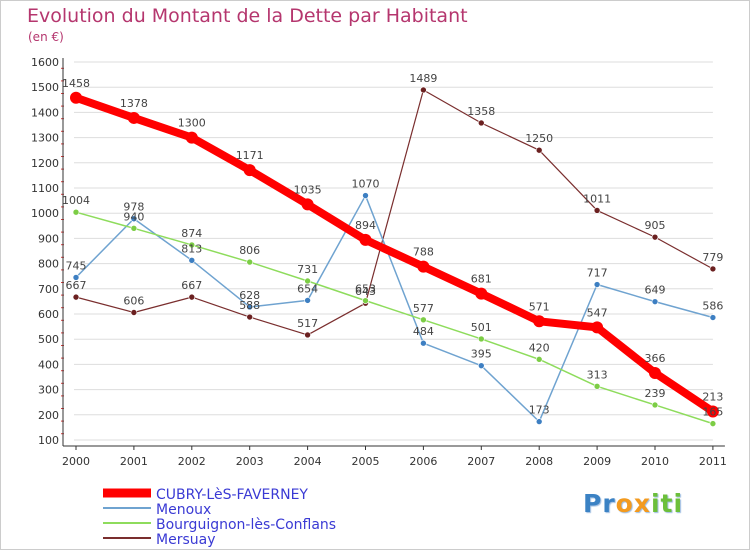 This screenshot has height=551, width=750. What do you see at coordinates (366, 461) in the screenshot?
I see `x-tick-label: 2005` at bounding box center [366, 461].